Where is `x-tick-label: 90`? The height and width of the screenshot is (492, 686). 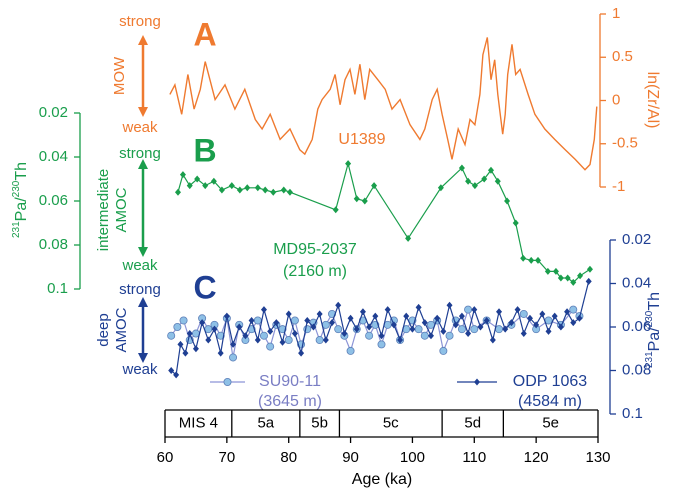
x-tick-label: 90 is located at coordinates (350, 457).